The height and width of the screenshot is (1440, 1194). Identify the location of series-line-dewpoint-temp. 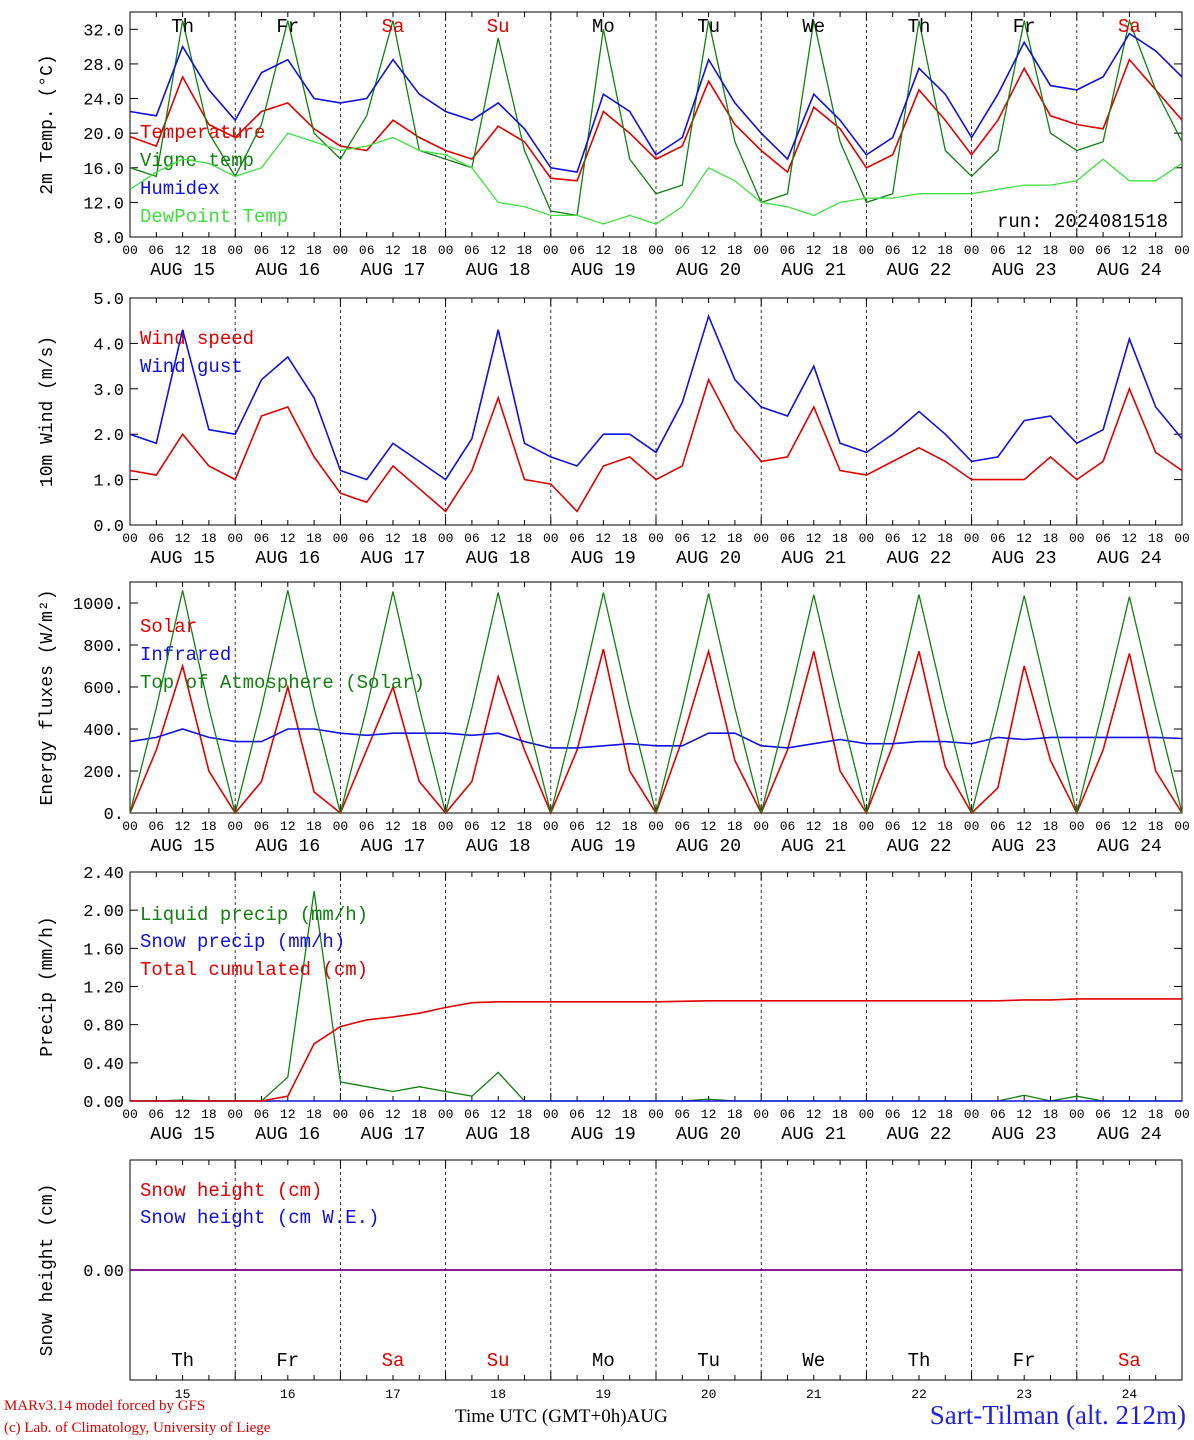
(656, 178).